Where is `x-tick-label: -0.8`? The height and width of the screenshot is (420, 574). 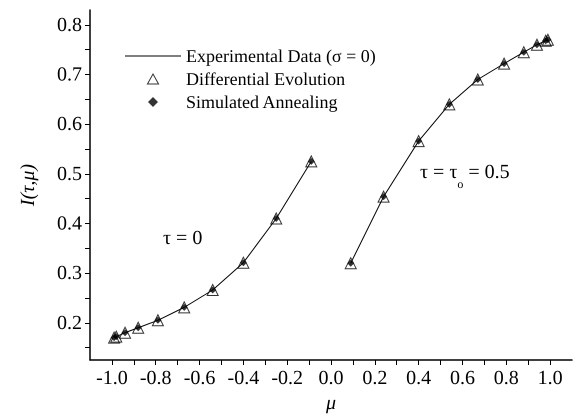
x-tick-label: -0.8 is located at coordinates (156, 378).